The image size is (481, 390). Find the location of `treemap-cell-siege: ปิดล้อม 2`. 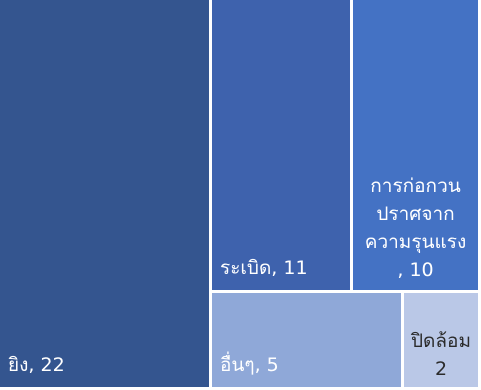

treemap-cell-siege: ปิดล้อม 2 is located at coordinates (441, 340).